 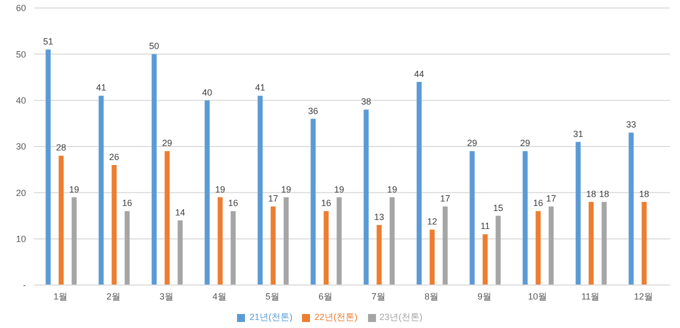 I want to click on data-label: 26, so click(x=114, y=157).